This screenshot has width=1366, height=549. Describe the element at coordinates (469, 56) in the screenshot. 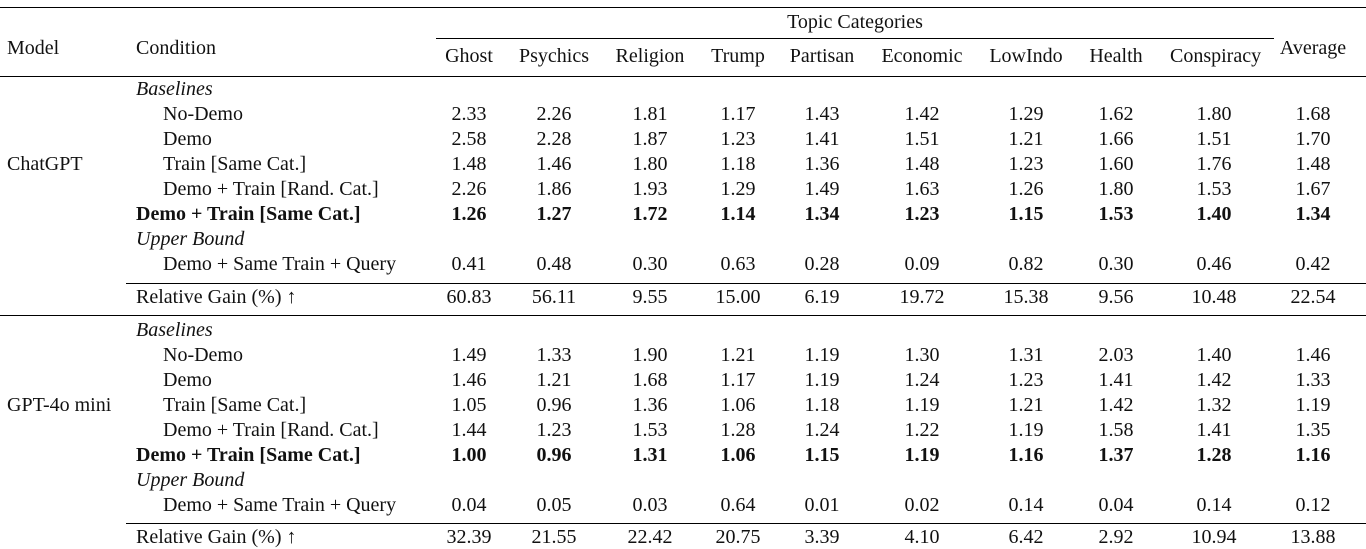

I see `column-header: Ghost` at that location.